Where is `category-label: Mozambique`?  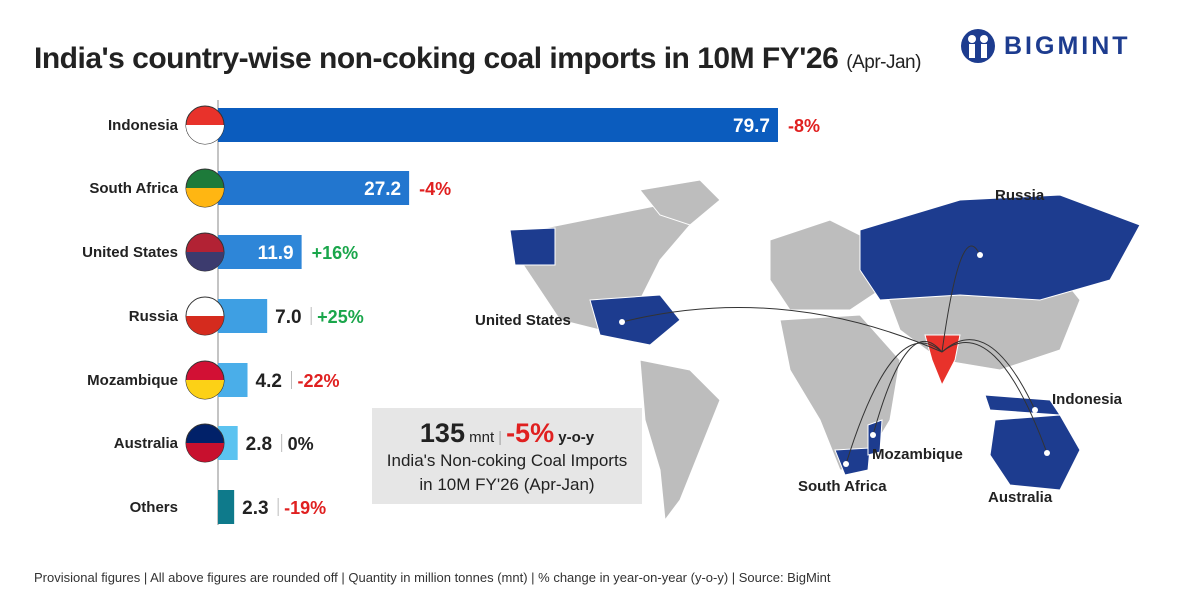
category-label: Mozambique is located at coordinates (132, 380).